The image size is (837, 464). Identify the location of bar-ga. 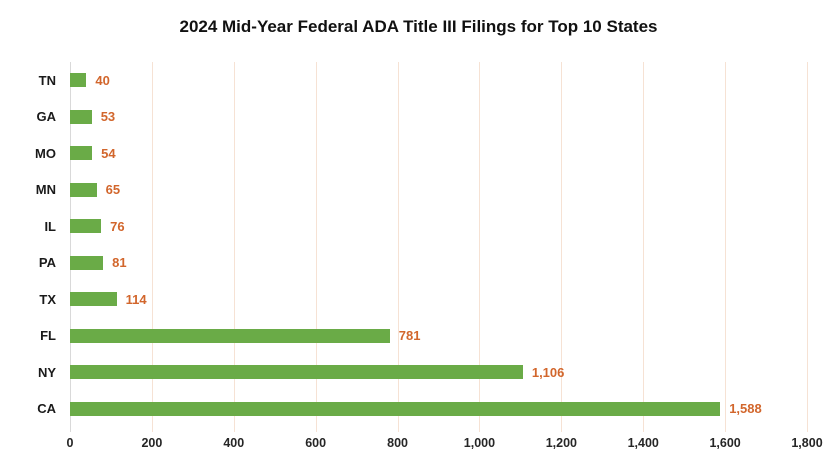
(81, 116).